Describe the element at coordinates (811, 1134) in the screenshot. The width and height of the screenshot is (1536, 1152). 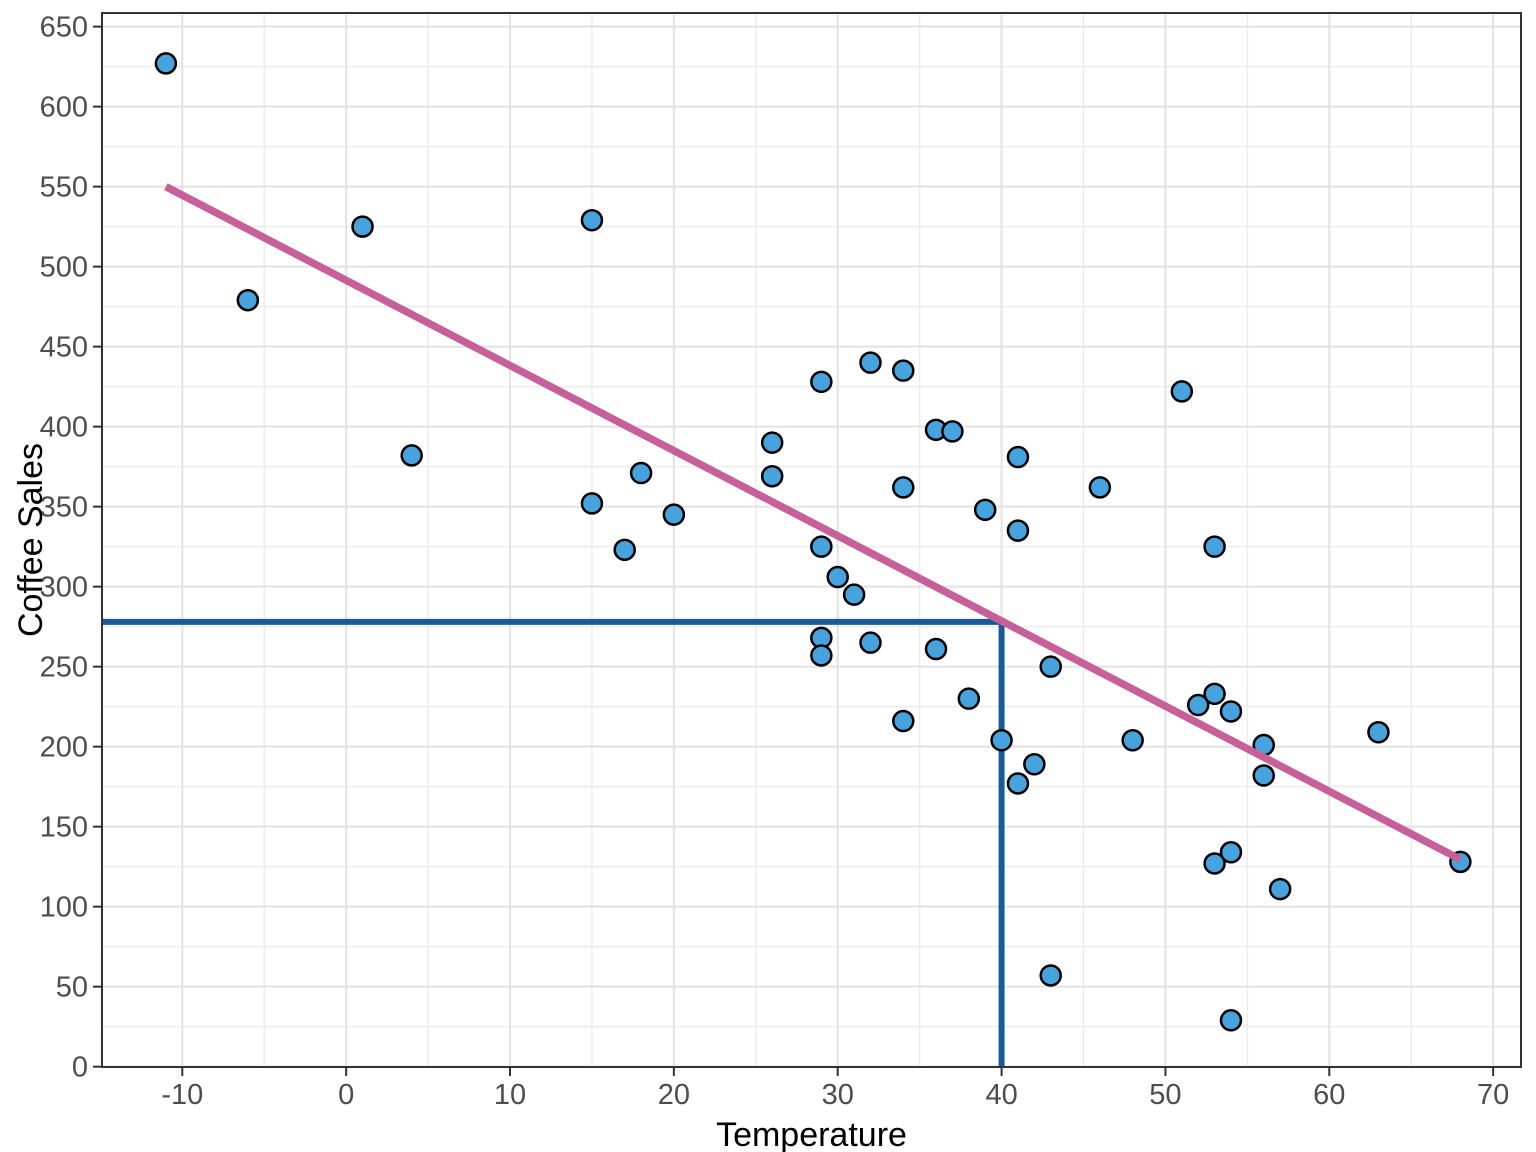
I see `x-axis-title: Temperature` at that location.